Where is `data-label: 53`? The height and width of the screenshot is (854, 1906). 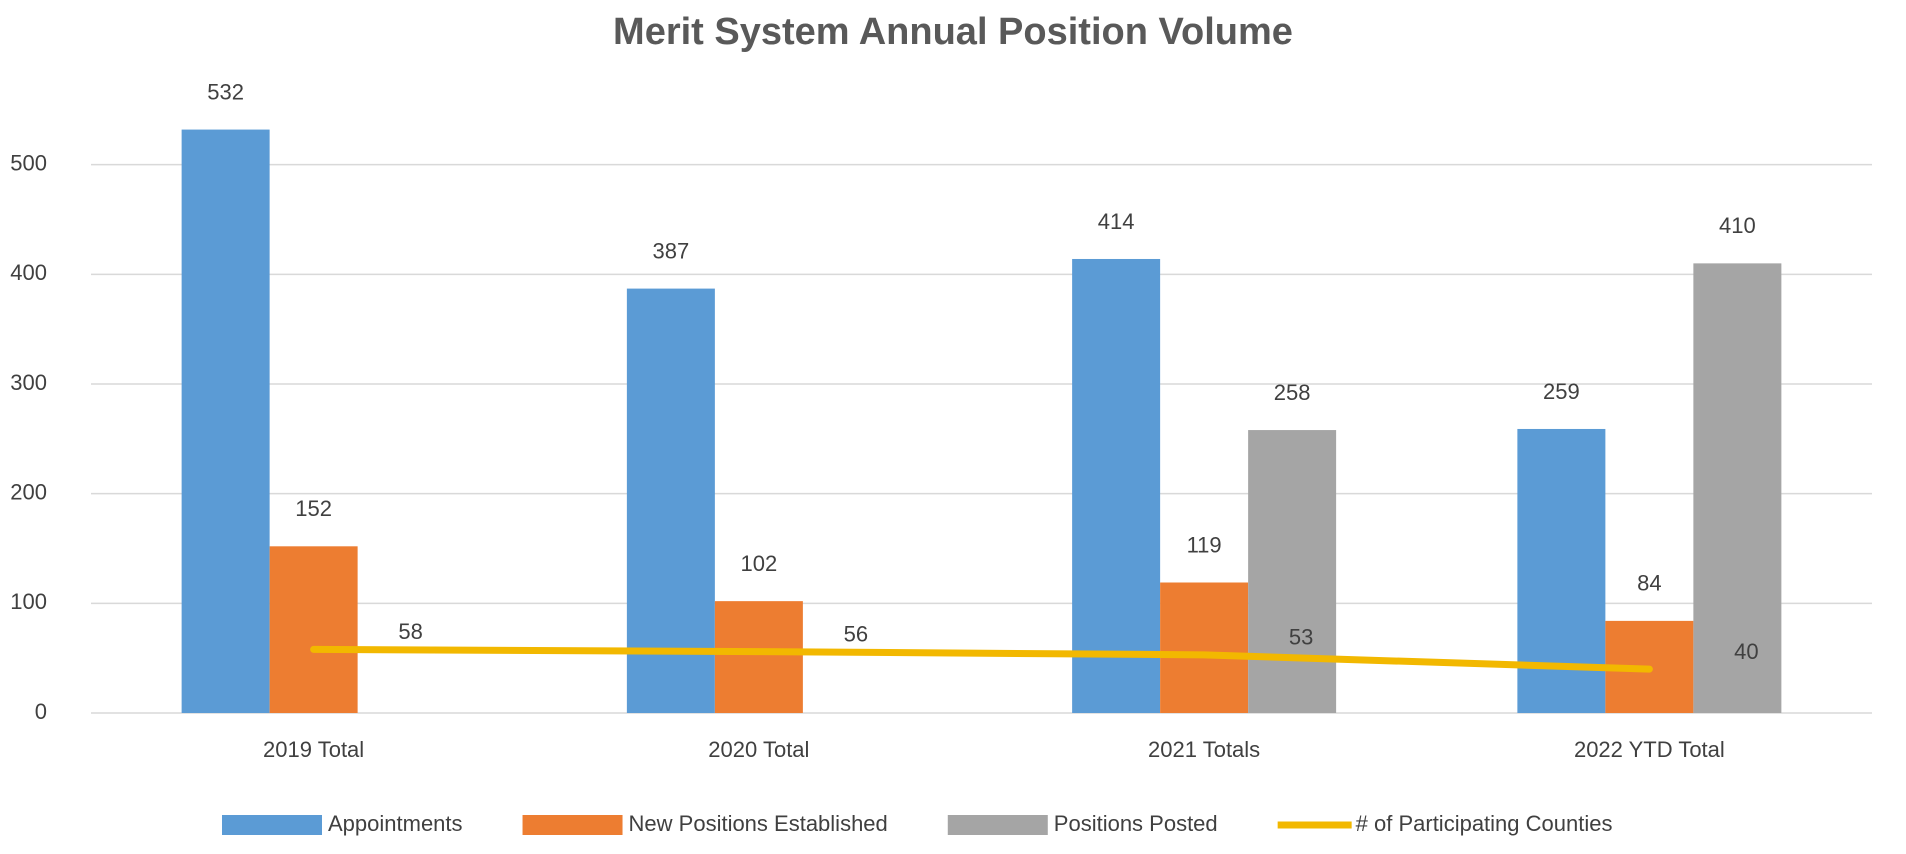
data-label: 53 is located at coordinates (1301, 637).